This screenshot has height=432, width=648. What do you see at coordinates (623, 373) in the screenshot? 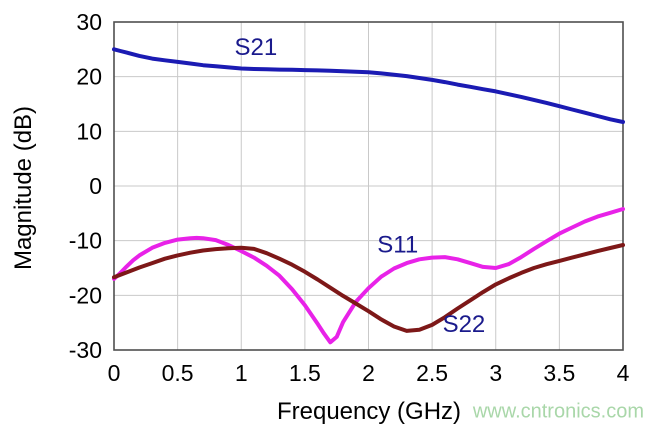
I see `x-tick-label-4: 4` at bounding box center [623, 373].